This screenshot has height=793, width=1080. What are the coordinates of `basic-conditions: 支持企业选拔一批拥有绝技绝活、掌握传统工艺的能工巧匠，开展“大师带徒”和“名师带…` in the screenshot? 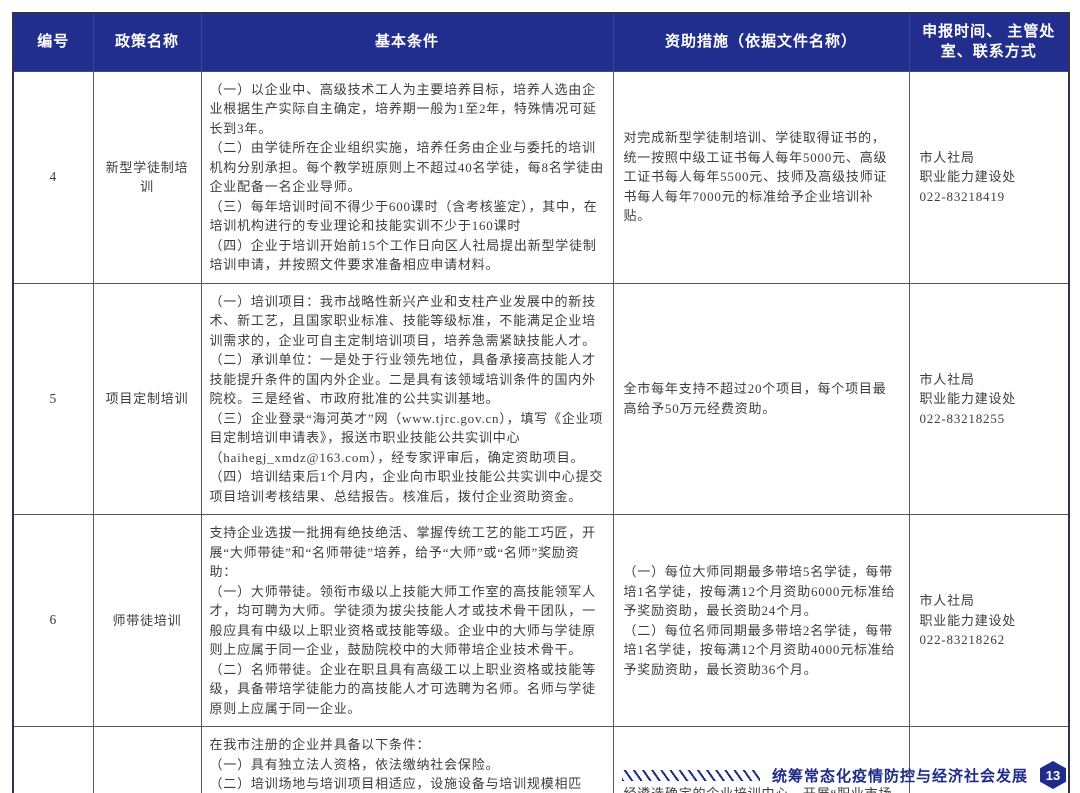 It's located at (407, 620).